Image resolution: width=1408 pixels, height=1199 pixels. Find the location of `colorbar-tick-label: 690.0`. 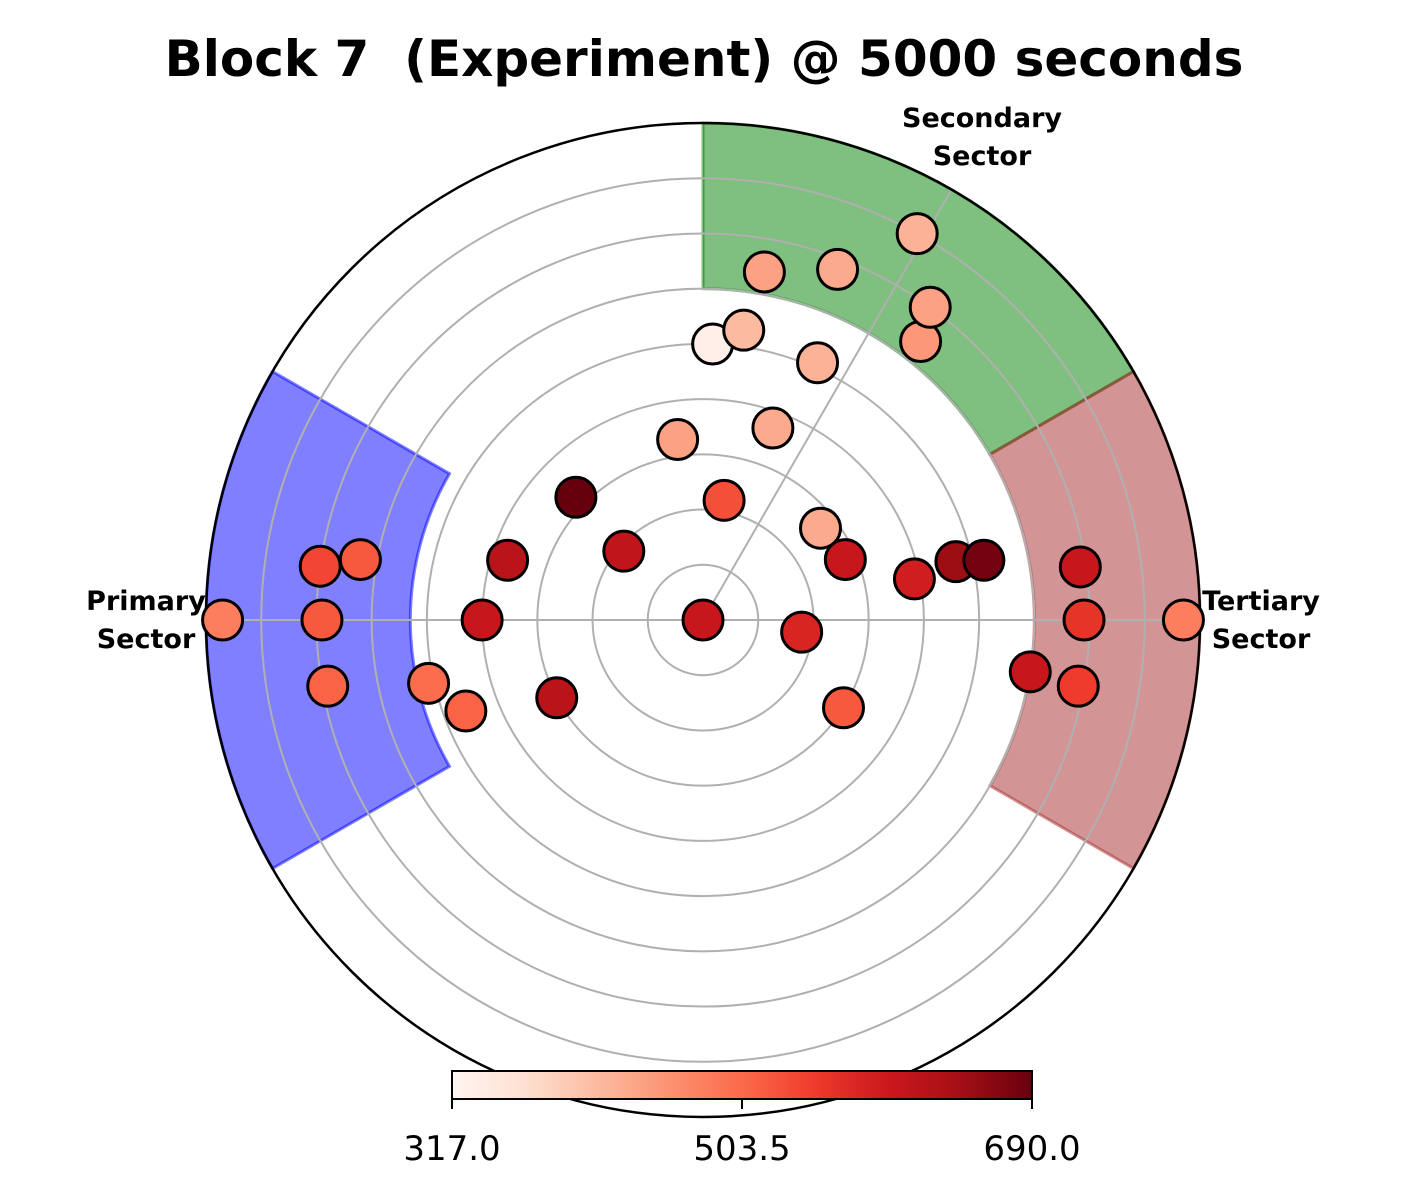

colorbar-tick-label: 690.0 is located at coordinates (1031, 1149).